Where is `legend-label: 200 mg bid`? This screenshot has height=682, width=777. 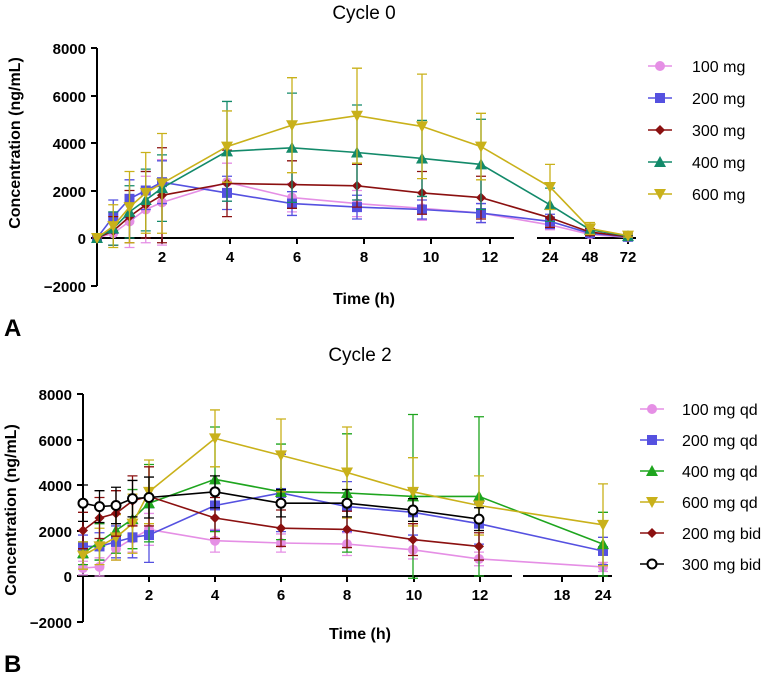
legend-label: 200 mg bid is located at coordinates (721, 534).